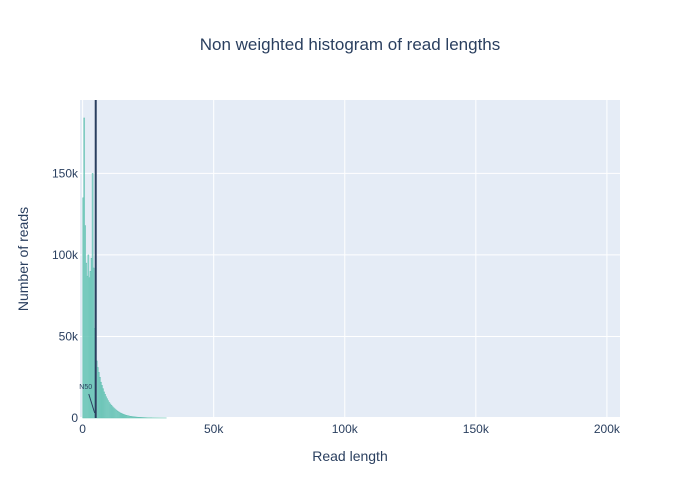  Describe the element at coordinates (92, 403) in the screenshot. I see `n50-arrow` at that location.